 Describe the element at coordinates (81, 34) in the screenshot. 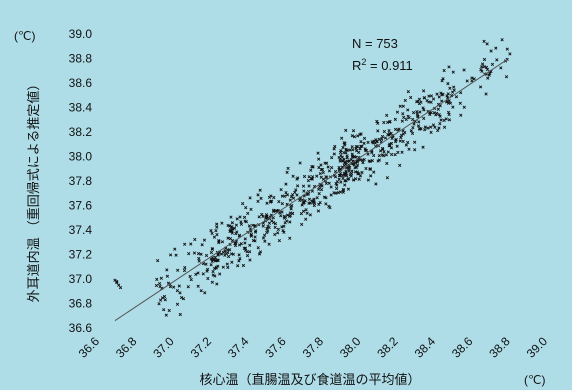

I see `y-tick-label: 39.0` at that location.